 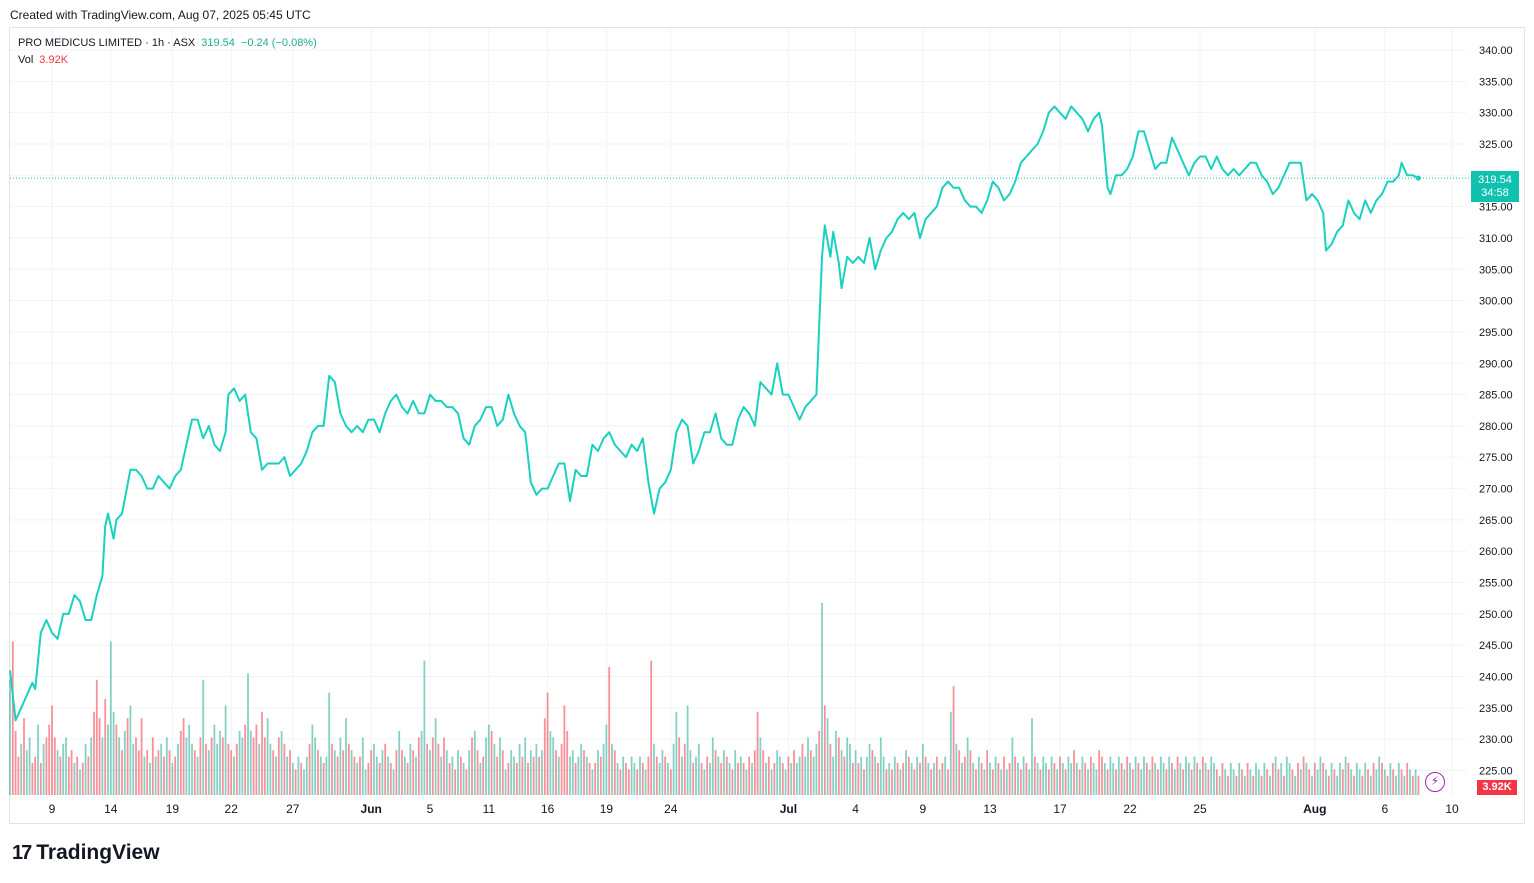 I want to click on tradingview-logo: 17 TradingView, so click(x=86, y=853).